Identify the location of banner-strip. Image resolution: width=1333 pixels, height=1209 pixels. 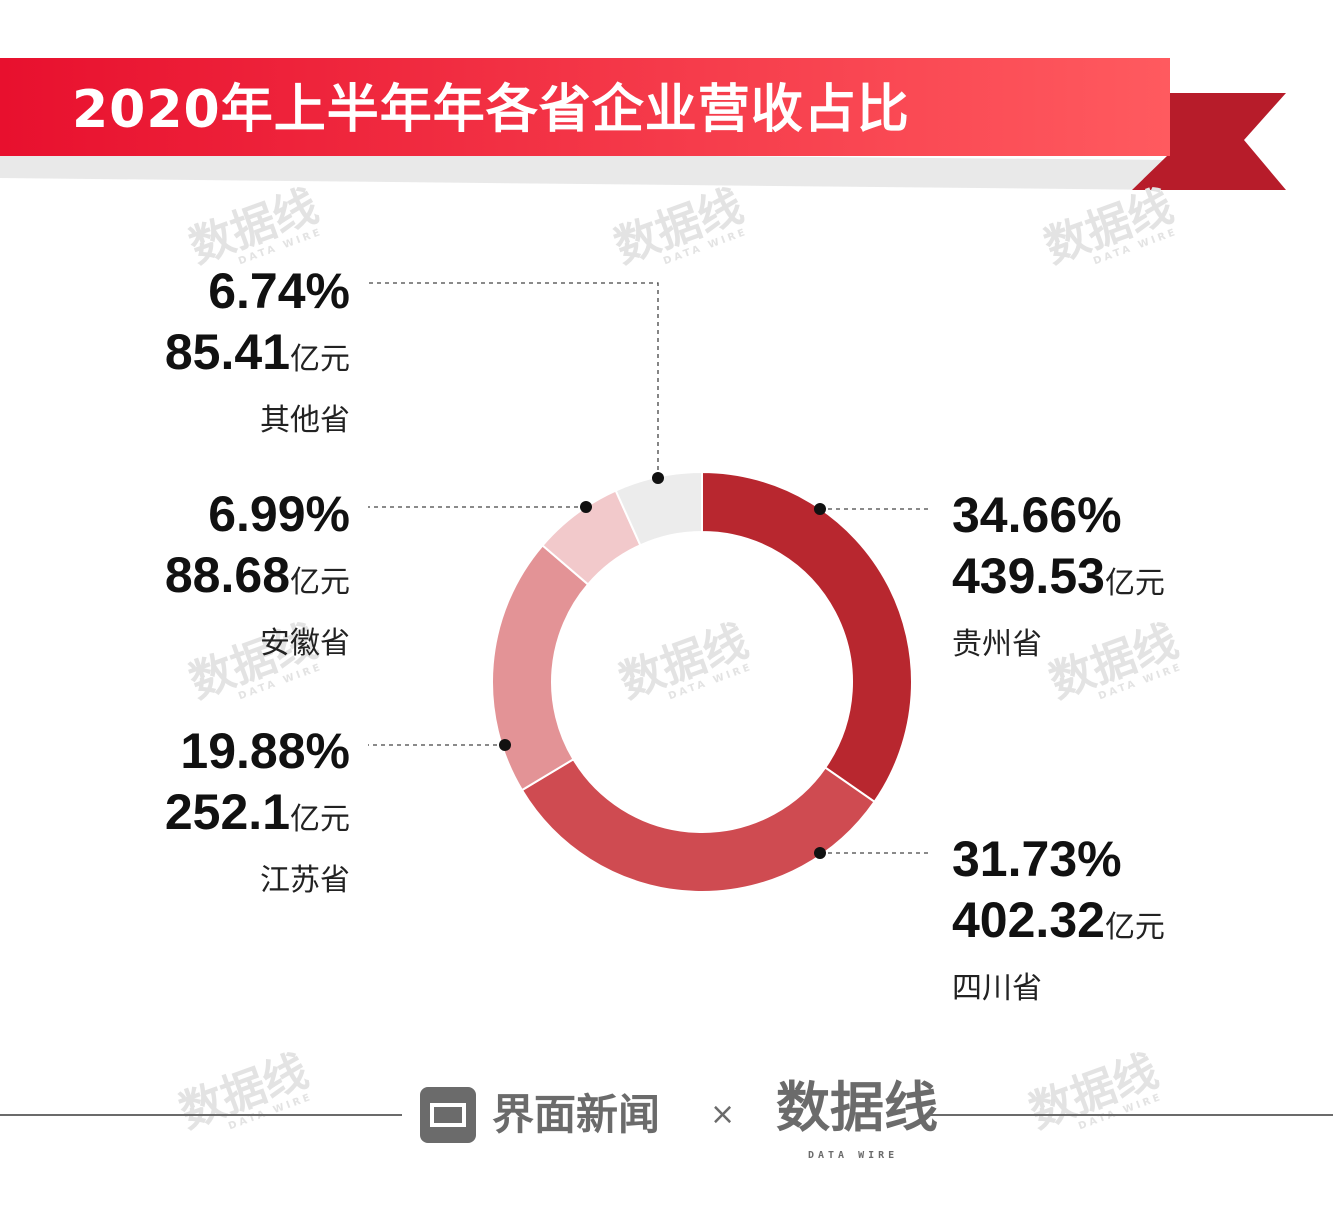
(585, 107).